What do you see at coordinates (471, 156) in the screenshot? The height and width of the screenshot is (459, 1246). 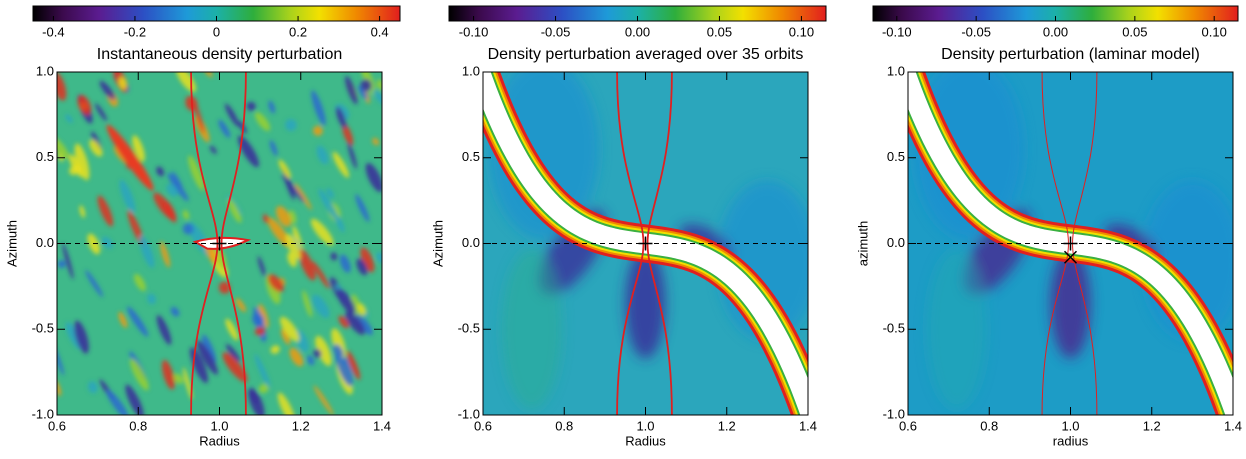 I see `y-tick-label: 0.5` at bounding box center [471, 156].